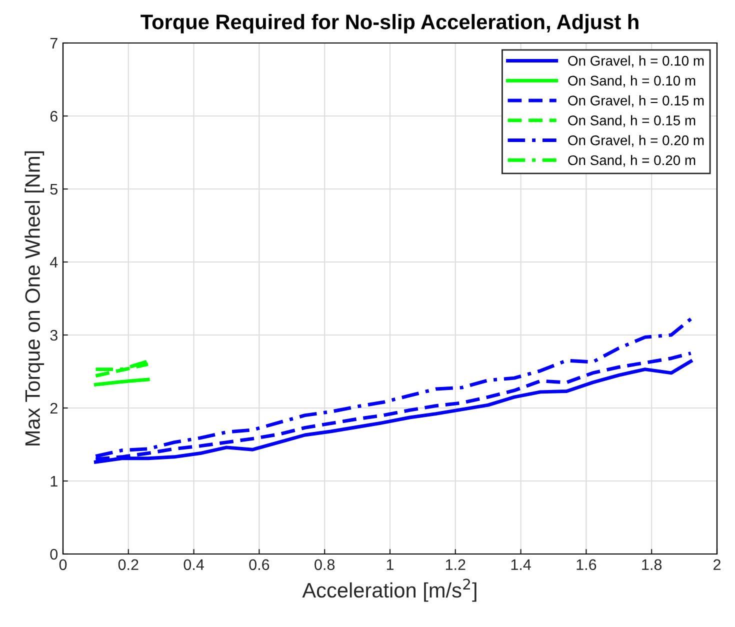 This screenshot has height=627, width=735. Describe the element at coordinates (717, 564) in the screenshot. I see `x-tick-label: 2` at that location.